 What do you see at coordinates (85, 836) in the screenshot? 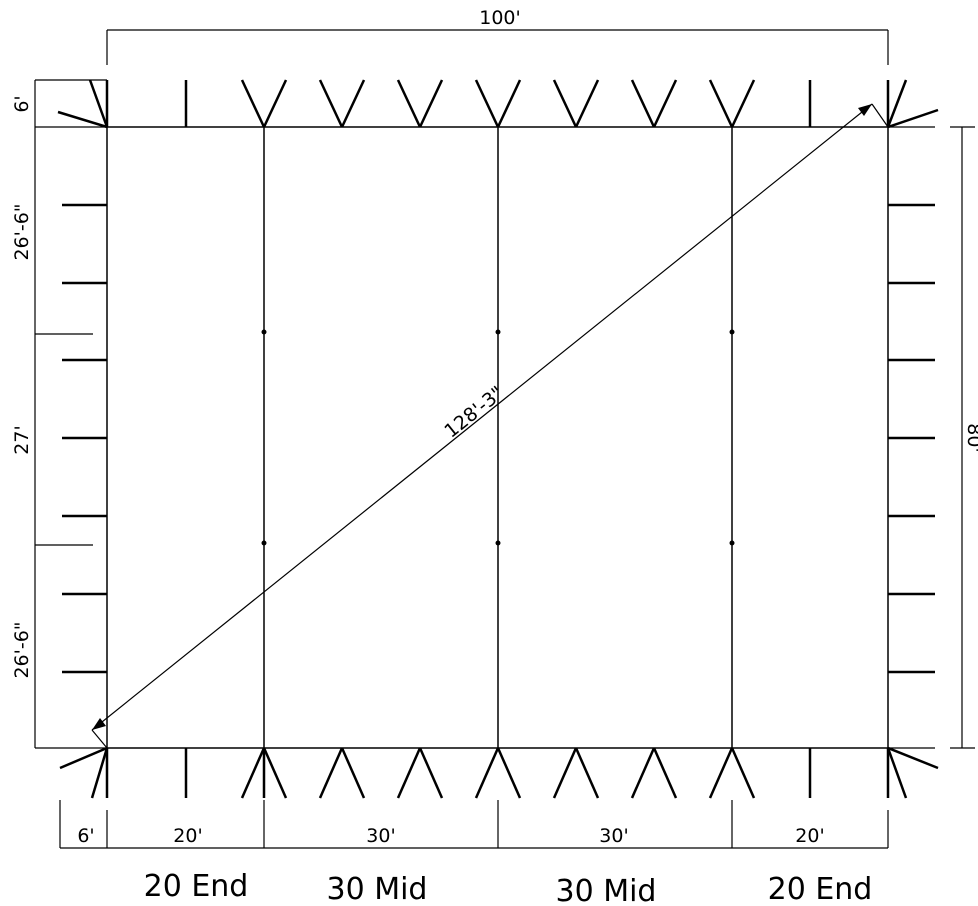
I see `bottom-stake-offset-label: 6'` at bounding box center [85, 836].